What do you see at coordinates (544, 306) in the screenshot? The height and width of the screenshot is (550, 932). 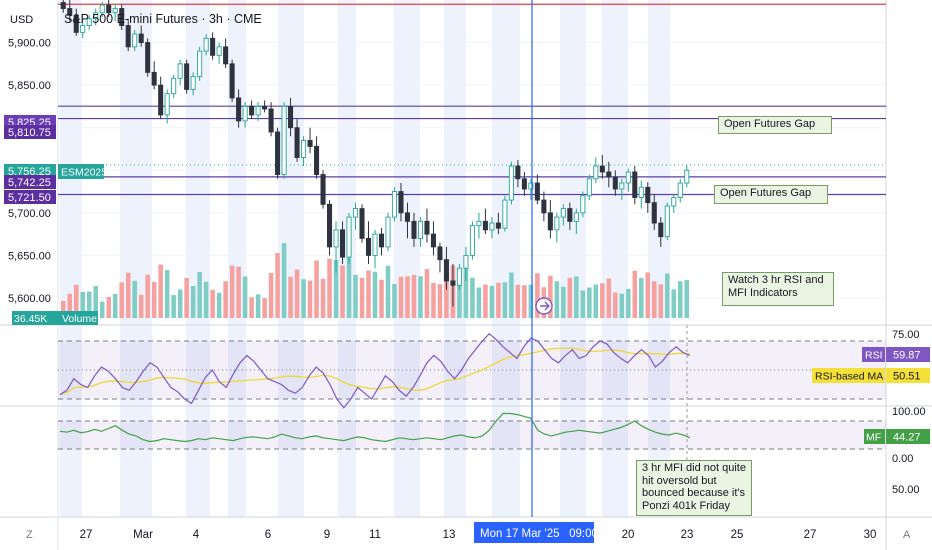 I see `replay-marker-icon` at bounding box center [544, 306].